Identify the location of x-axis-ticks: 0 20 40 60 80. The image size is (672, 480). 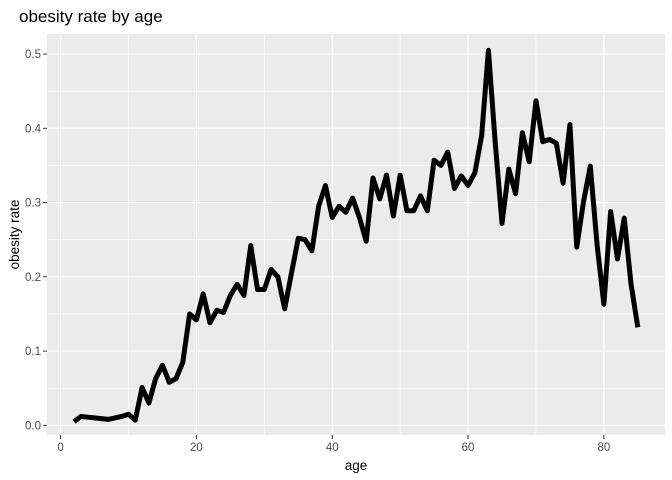
(333, 444).